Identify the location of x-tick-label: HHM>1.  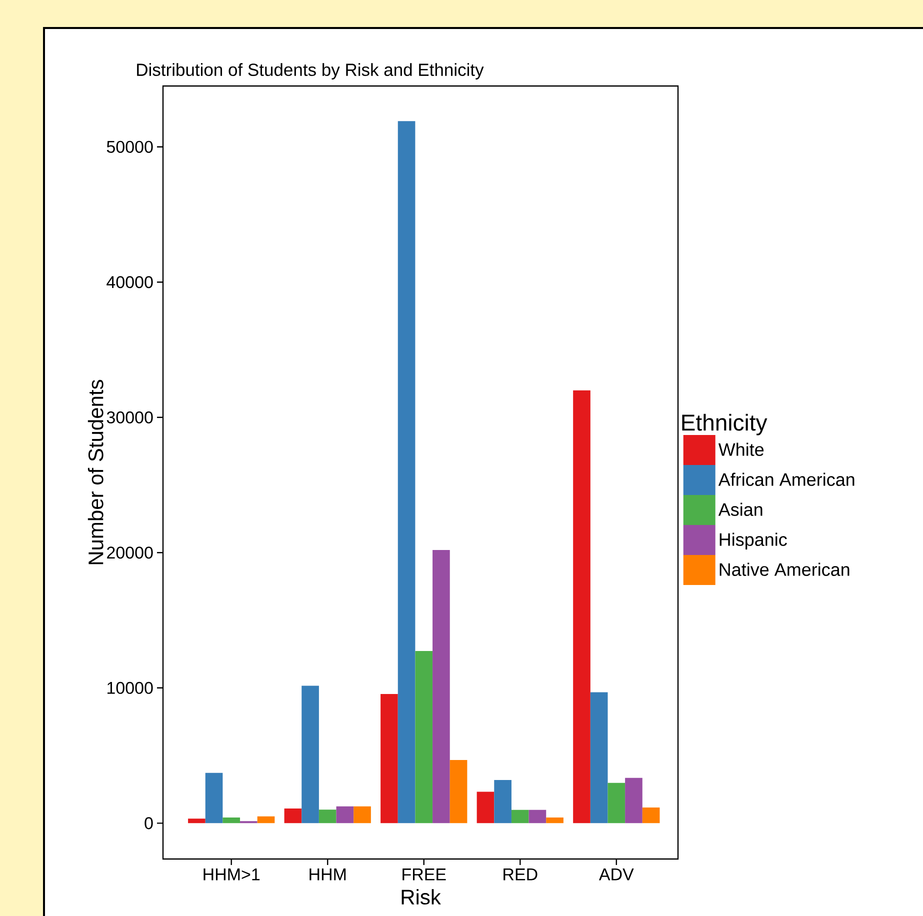
(232, 874).